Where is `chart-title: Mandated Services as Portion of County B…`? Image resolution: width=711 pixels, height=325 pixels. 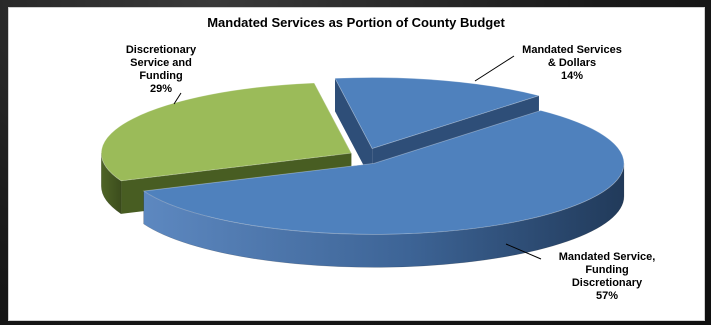 chart-title: Mandated Services as Portion of County B… is located at coordinates (356, 22).